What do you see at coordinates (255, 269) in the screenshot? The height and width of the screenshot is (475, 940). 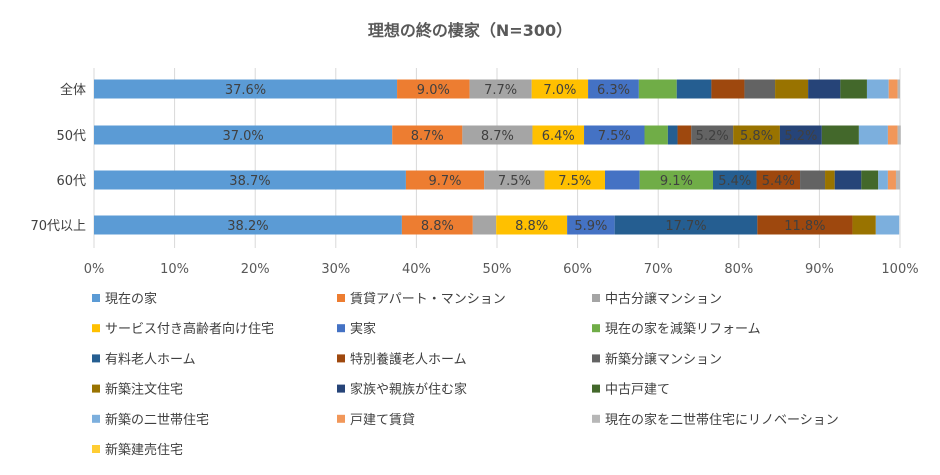 I see `x-tick-label: 20%` at bounding box center [255, 269].